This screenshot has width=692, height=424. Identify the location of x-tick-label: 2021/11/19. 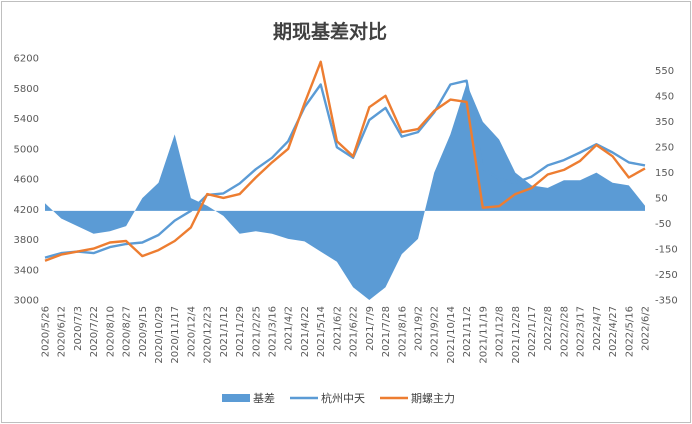
(483, 335).